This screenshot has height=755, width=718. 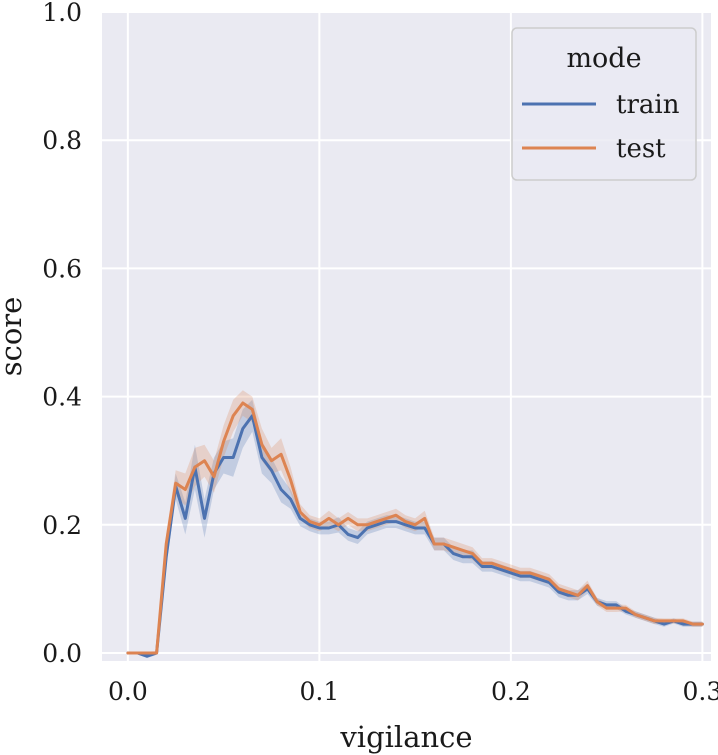 I want to click on x-tick-label: 0.1, so click(x=319, y=691).